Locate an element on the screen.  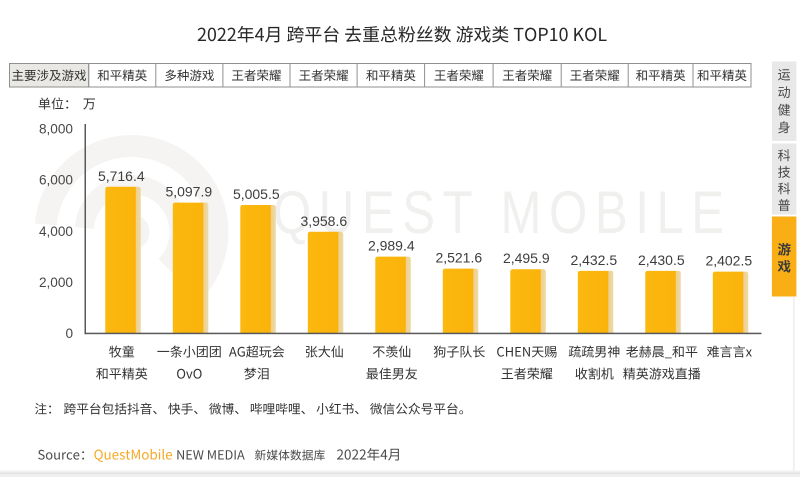
svg-text: QUEST MOBILE is located at coordinates (502, 212).